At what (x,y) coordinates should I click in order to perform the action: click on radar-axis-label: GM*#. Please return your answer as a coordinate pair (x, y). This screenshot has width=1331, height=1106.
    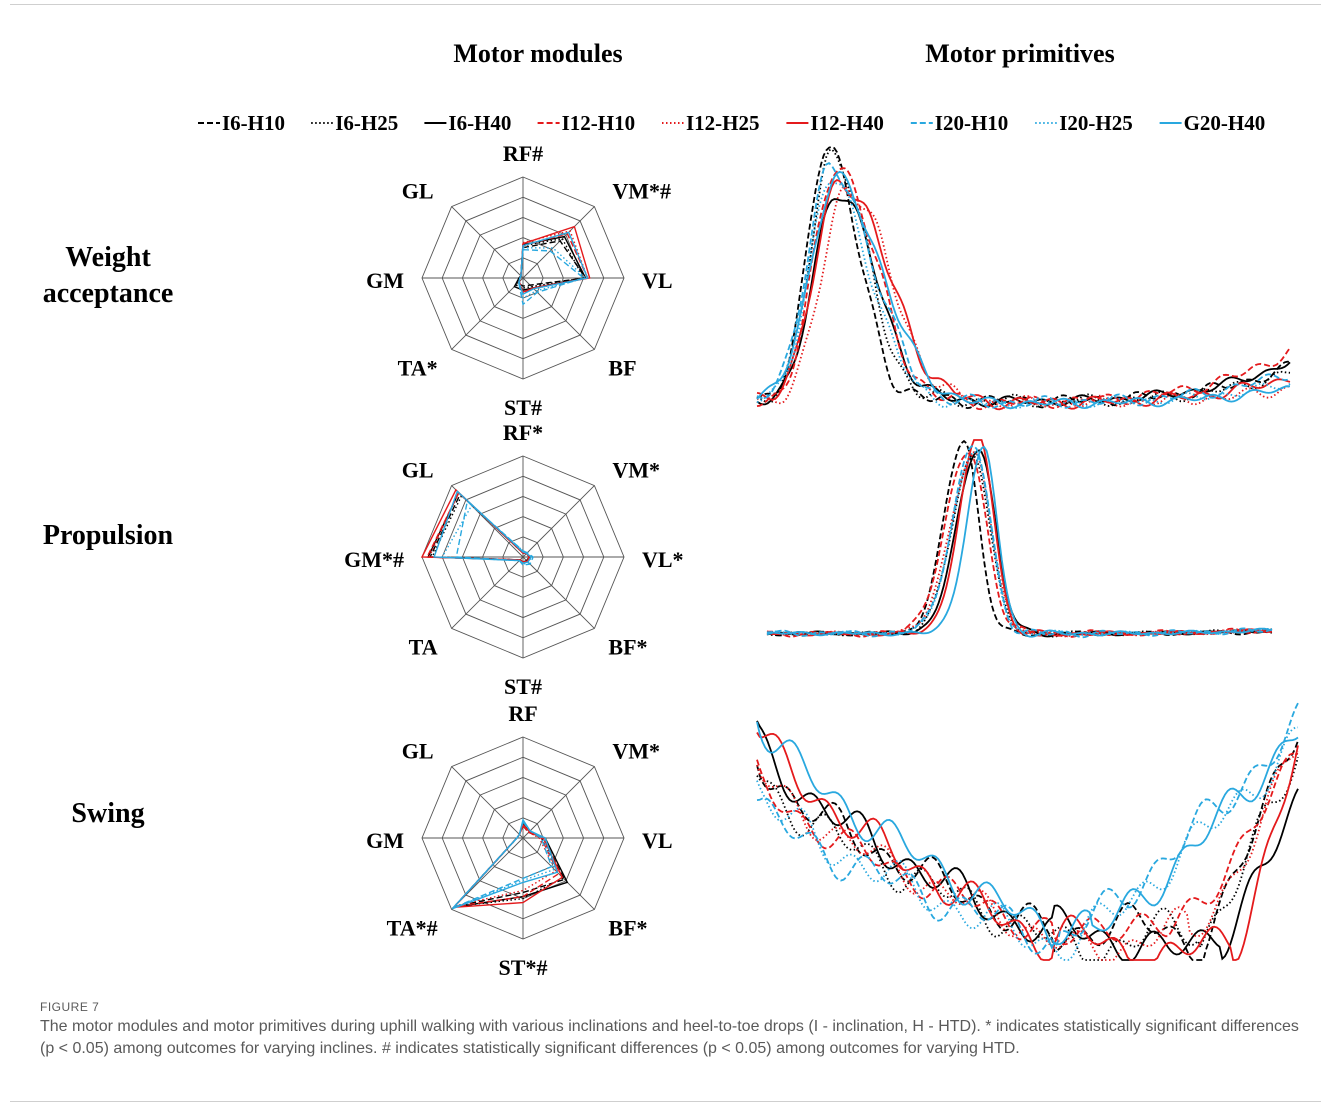
    Looking at the image, I should click on (374, 559).